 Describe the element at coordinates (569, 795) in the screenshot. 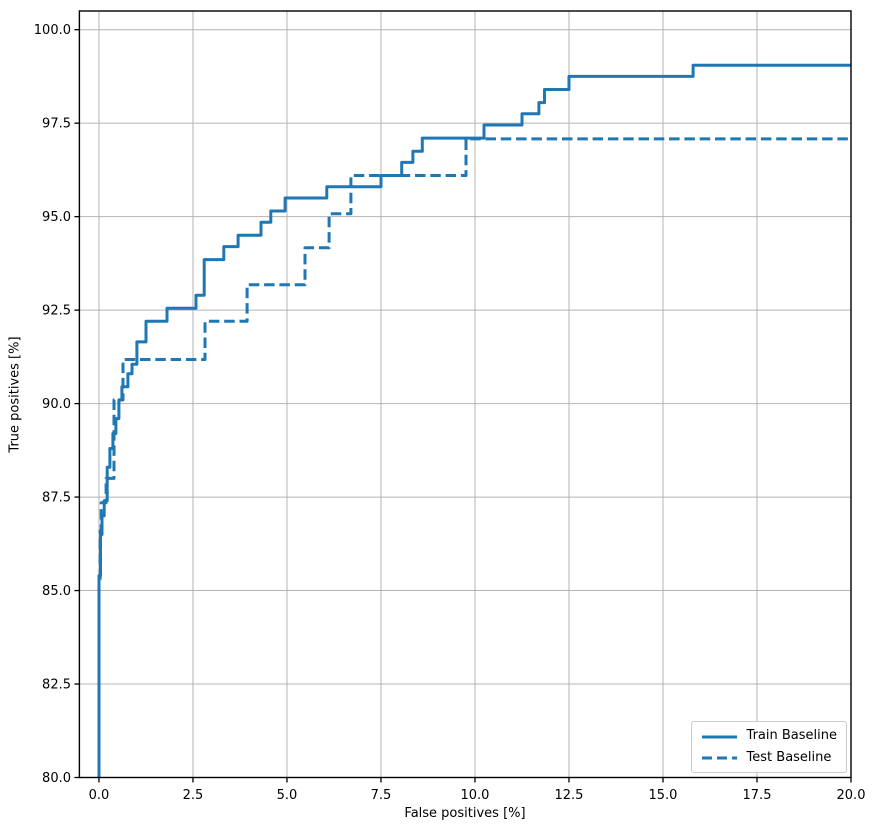

I see `x-tick-label: 12.5` at that location.